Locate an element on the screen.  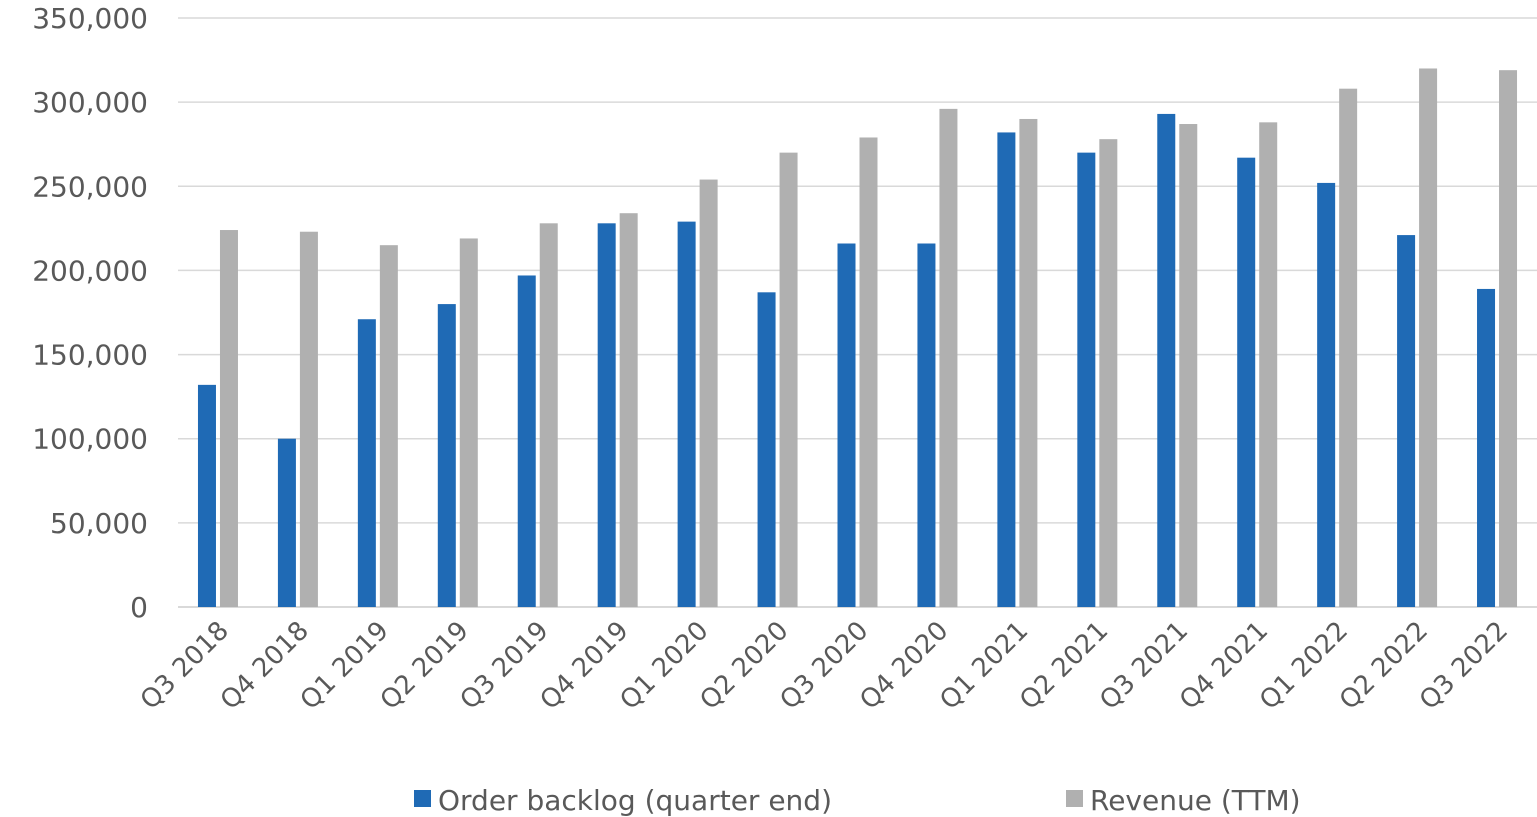
y-tick-label: 200,000 is located at coordinates (90, 270).